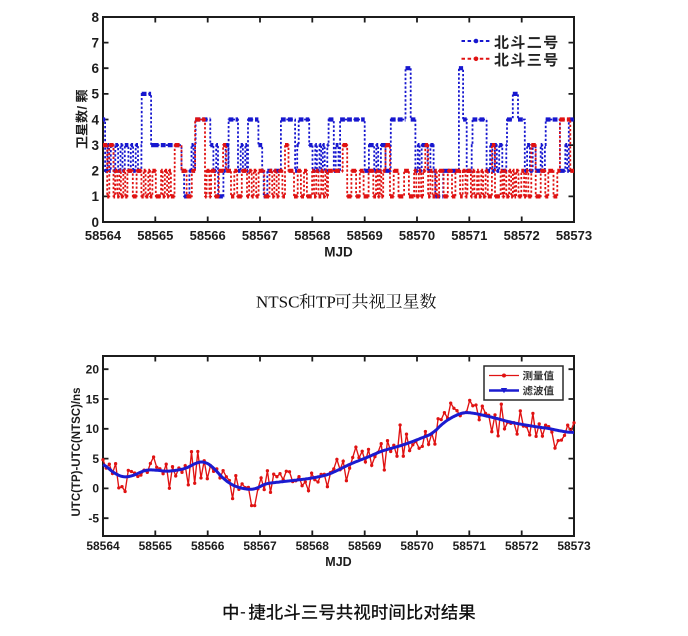 Image resolution: width=688 pixels, height=636 pixels. Describe the element at coordinates (95, 42) in the screenshot. I see `svg-text: 7` at that location.